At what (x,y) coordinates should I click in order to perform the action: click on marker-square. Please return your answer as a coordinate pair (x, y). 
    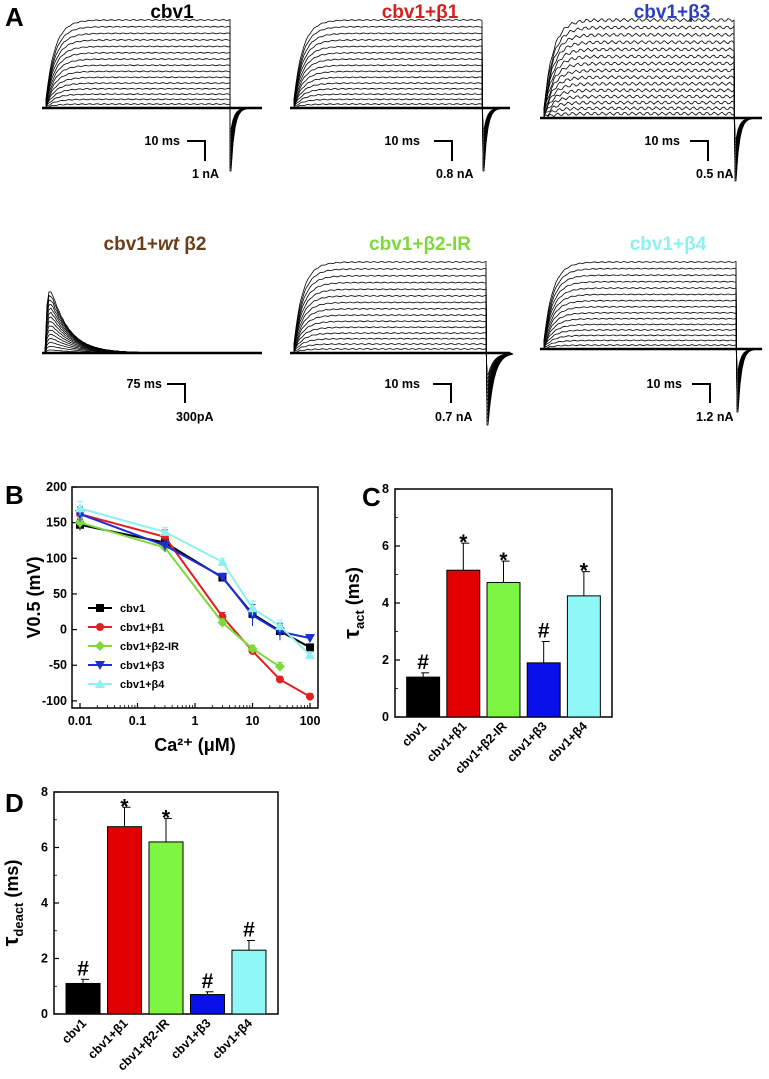
    Looking at the image, I should click on (100, 608).